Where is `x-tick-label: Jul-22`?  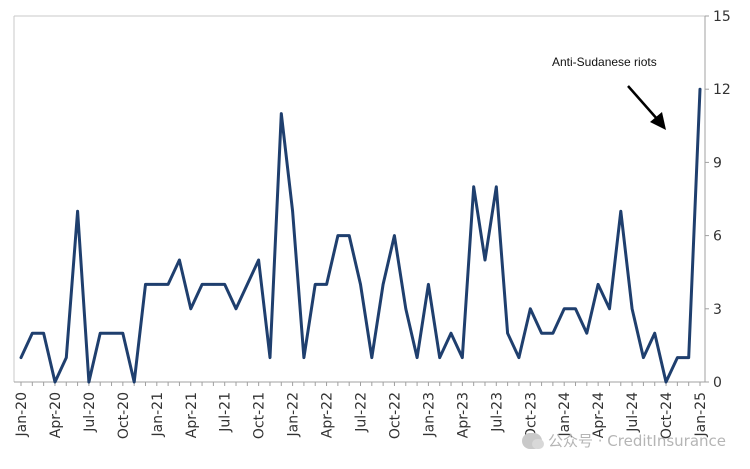
x-tick-label: Jul-22 is located at coordinates (362, 412).